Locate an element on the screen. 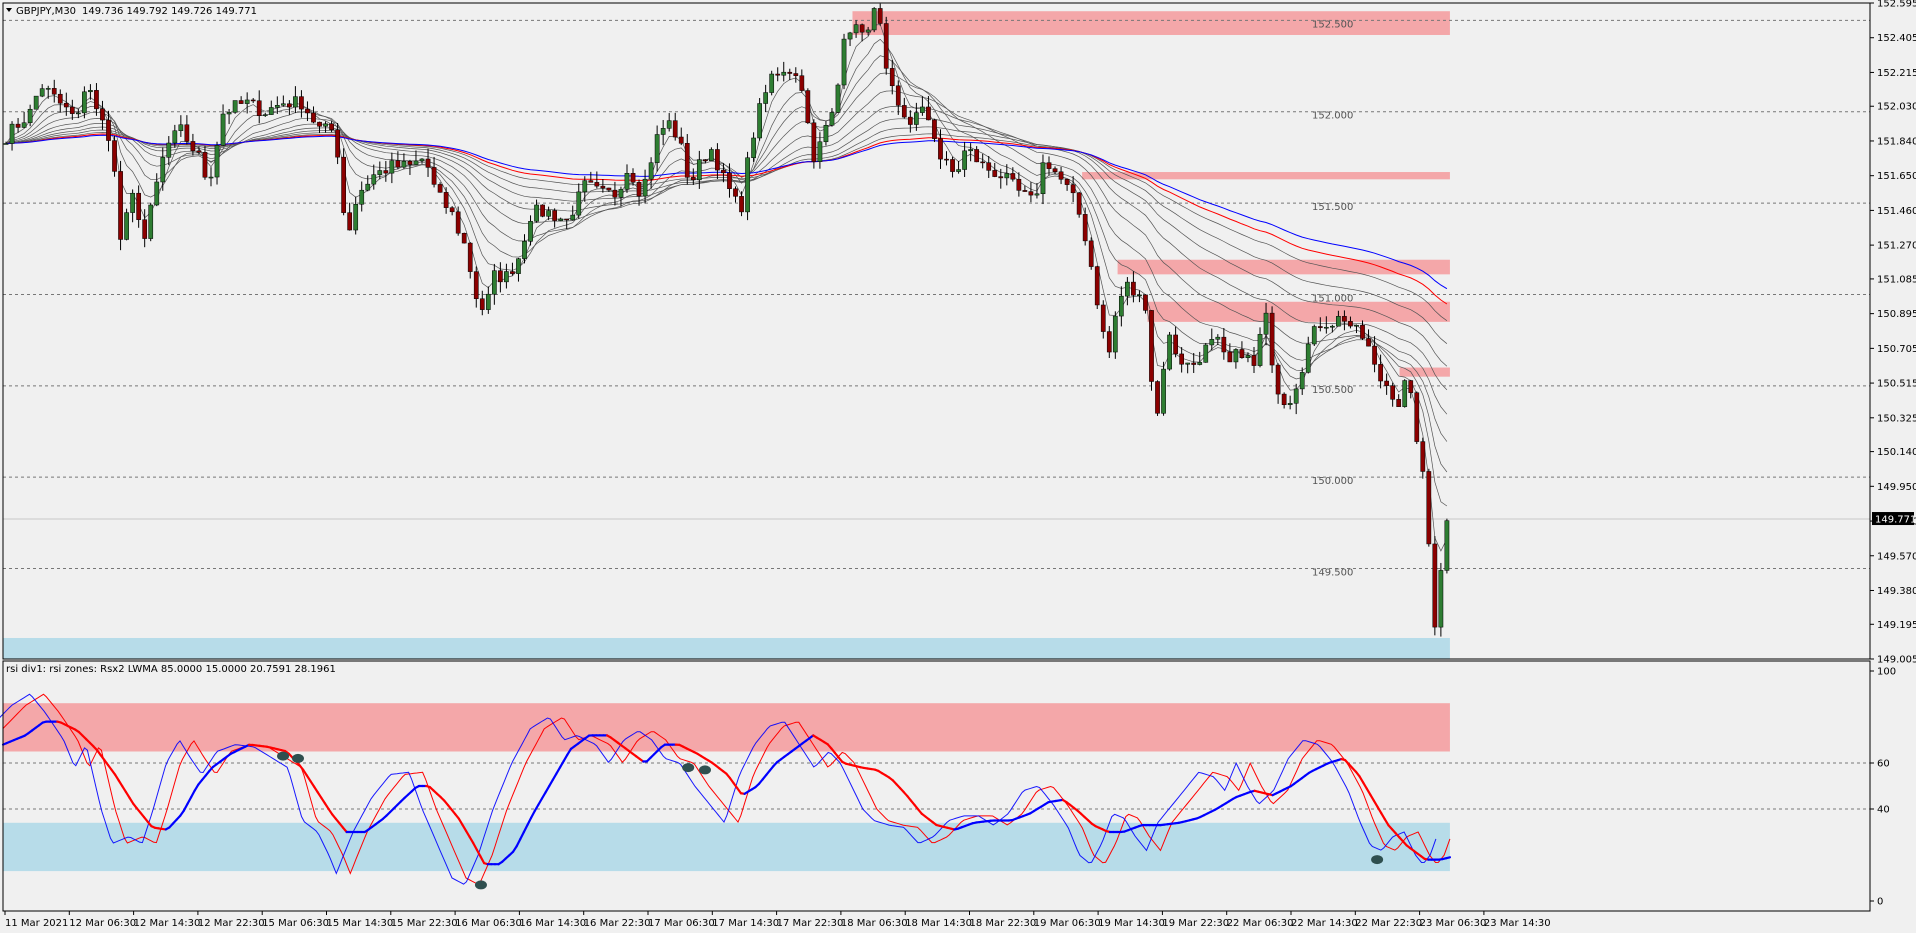 The height and width of the screenshot is (933, 1916). time-tick-label: 19 Mar 14:30 is located at coordinates (1131, 923).